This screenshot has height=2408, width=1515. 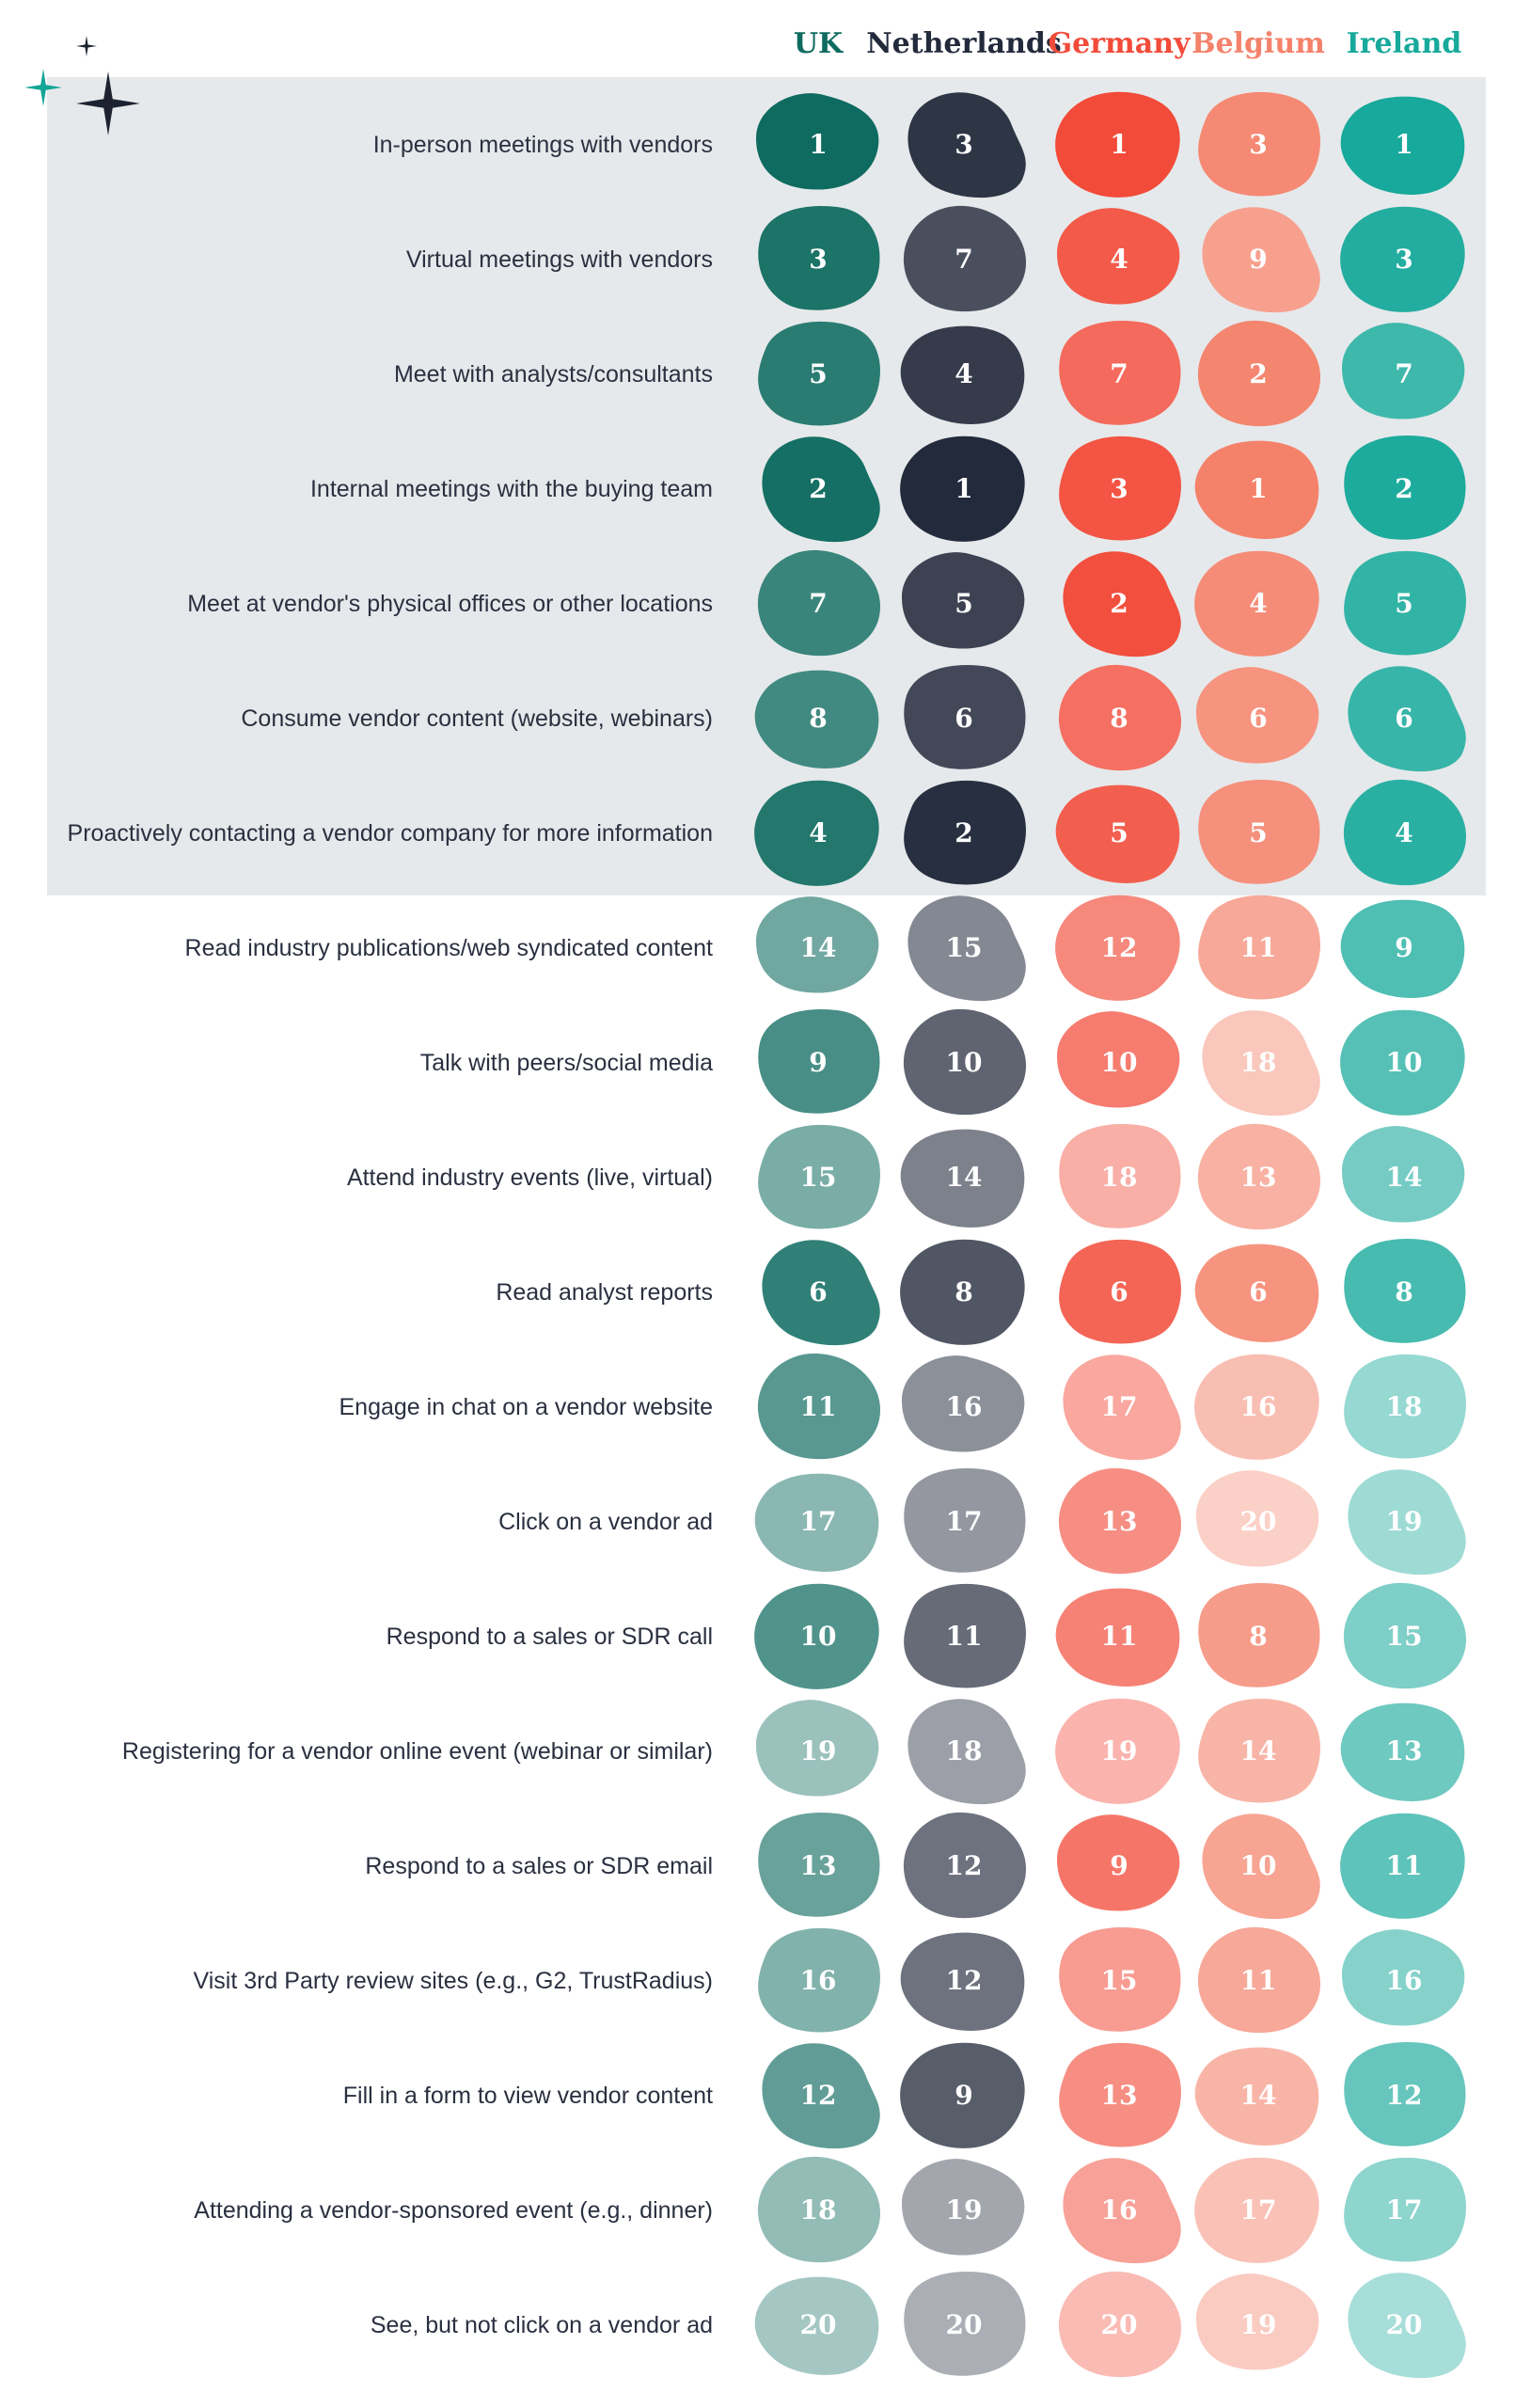 I want to click on rank-cell-uk: 14, so click(x=817, y=945).